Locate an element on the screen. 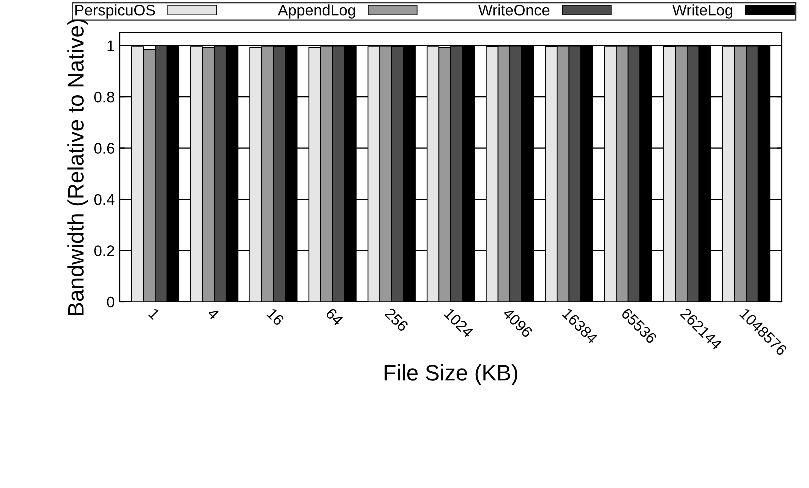  y-tick-label: 0.4 is located at coordinates (104, 200).